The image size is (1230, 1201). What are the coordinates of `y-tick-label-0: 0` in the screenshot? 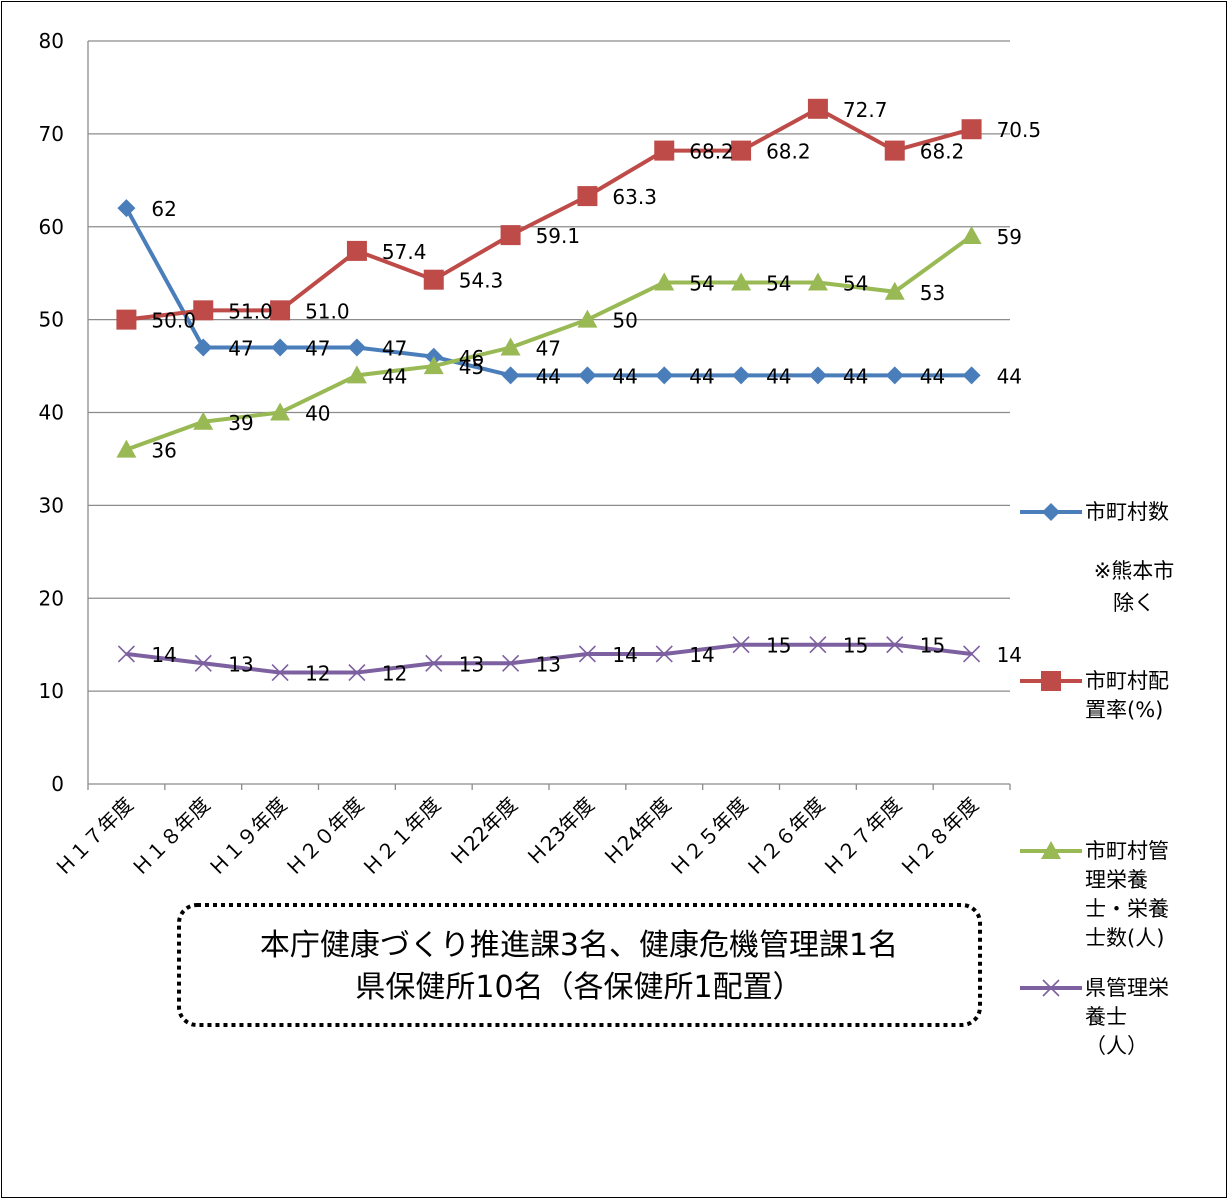 It's located at (57, 784).